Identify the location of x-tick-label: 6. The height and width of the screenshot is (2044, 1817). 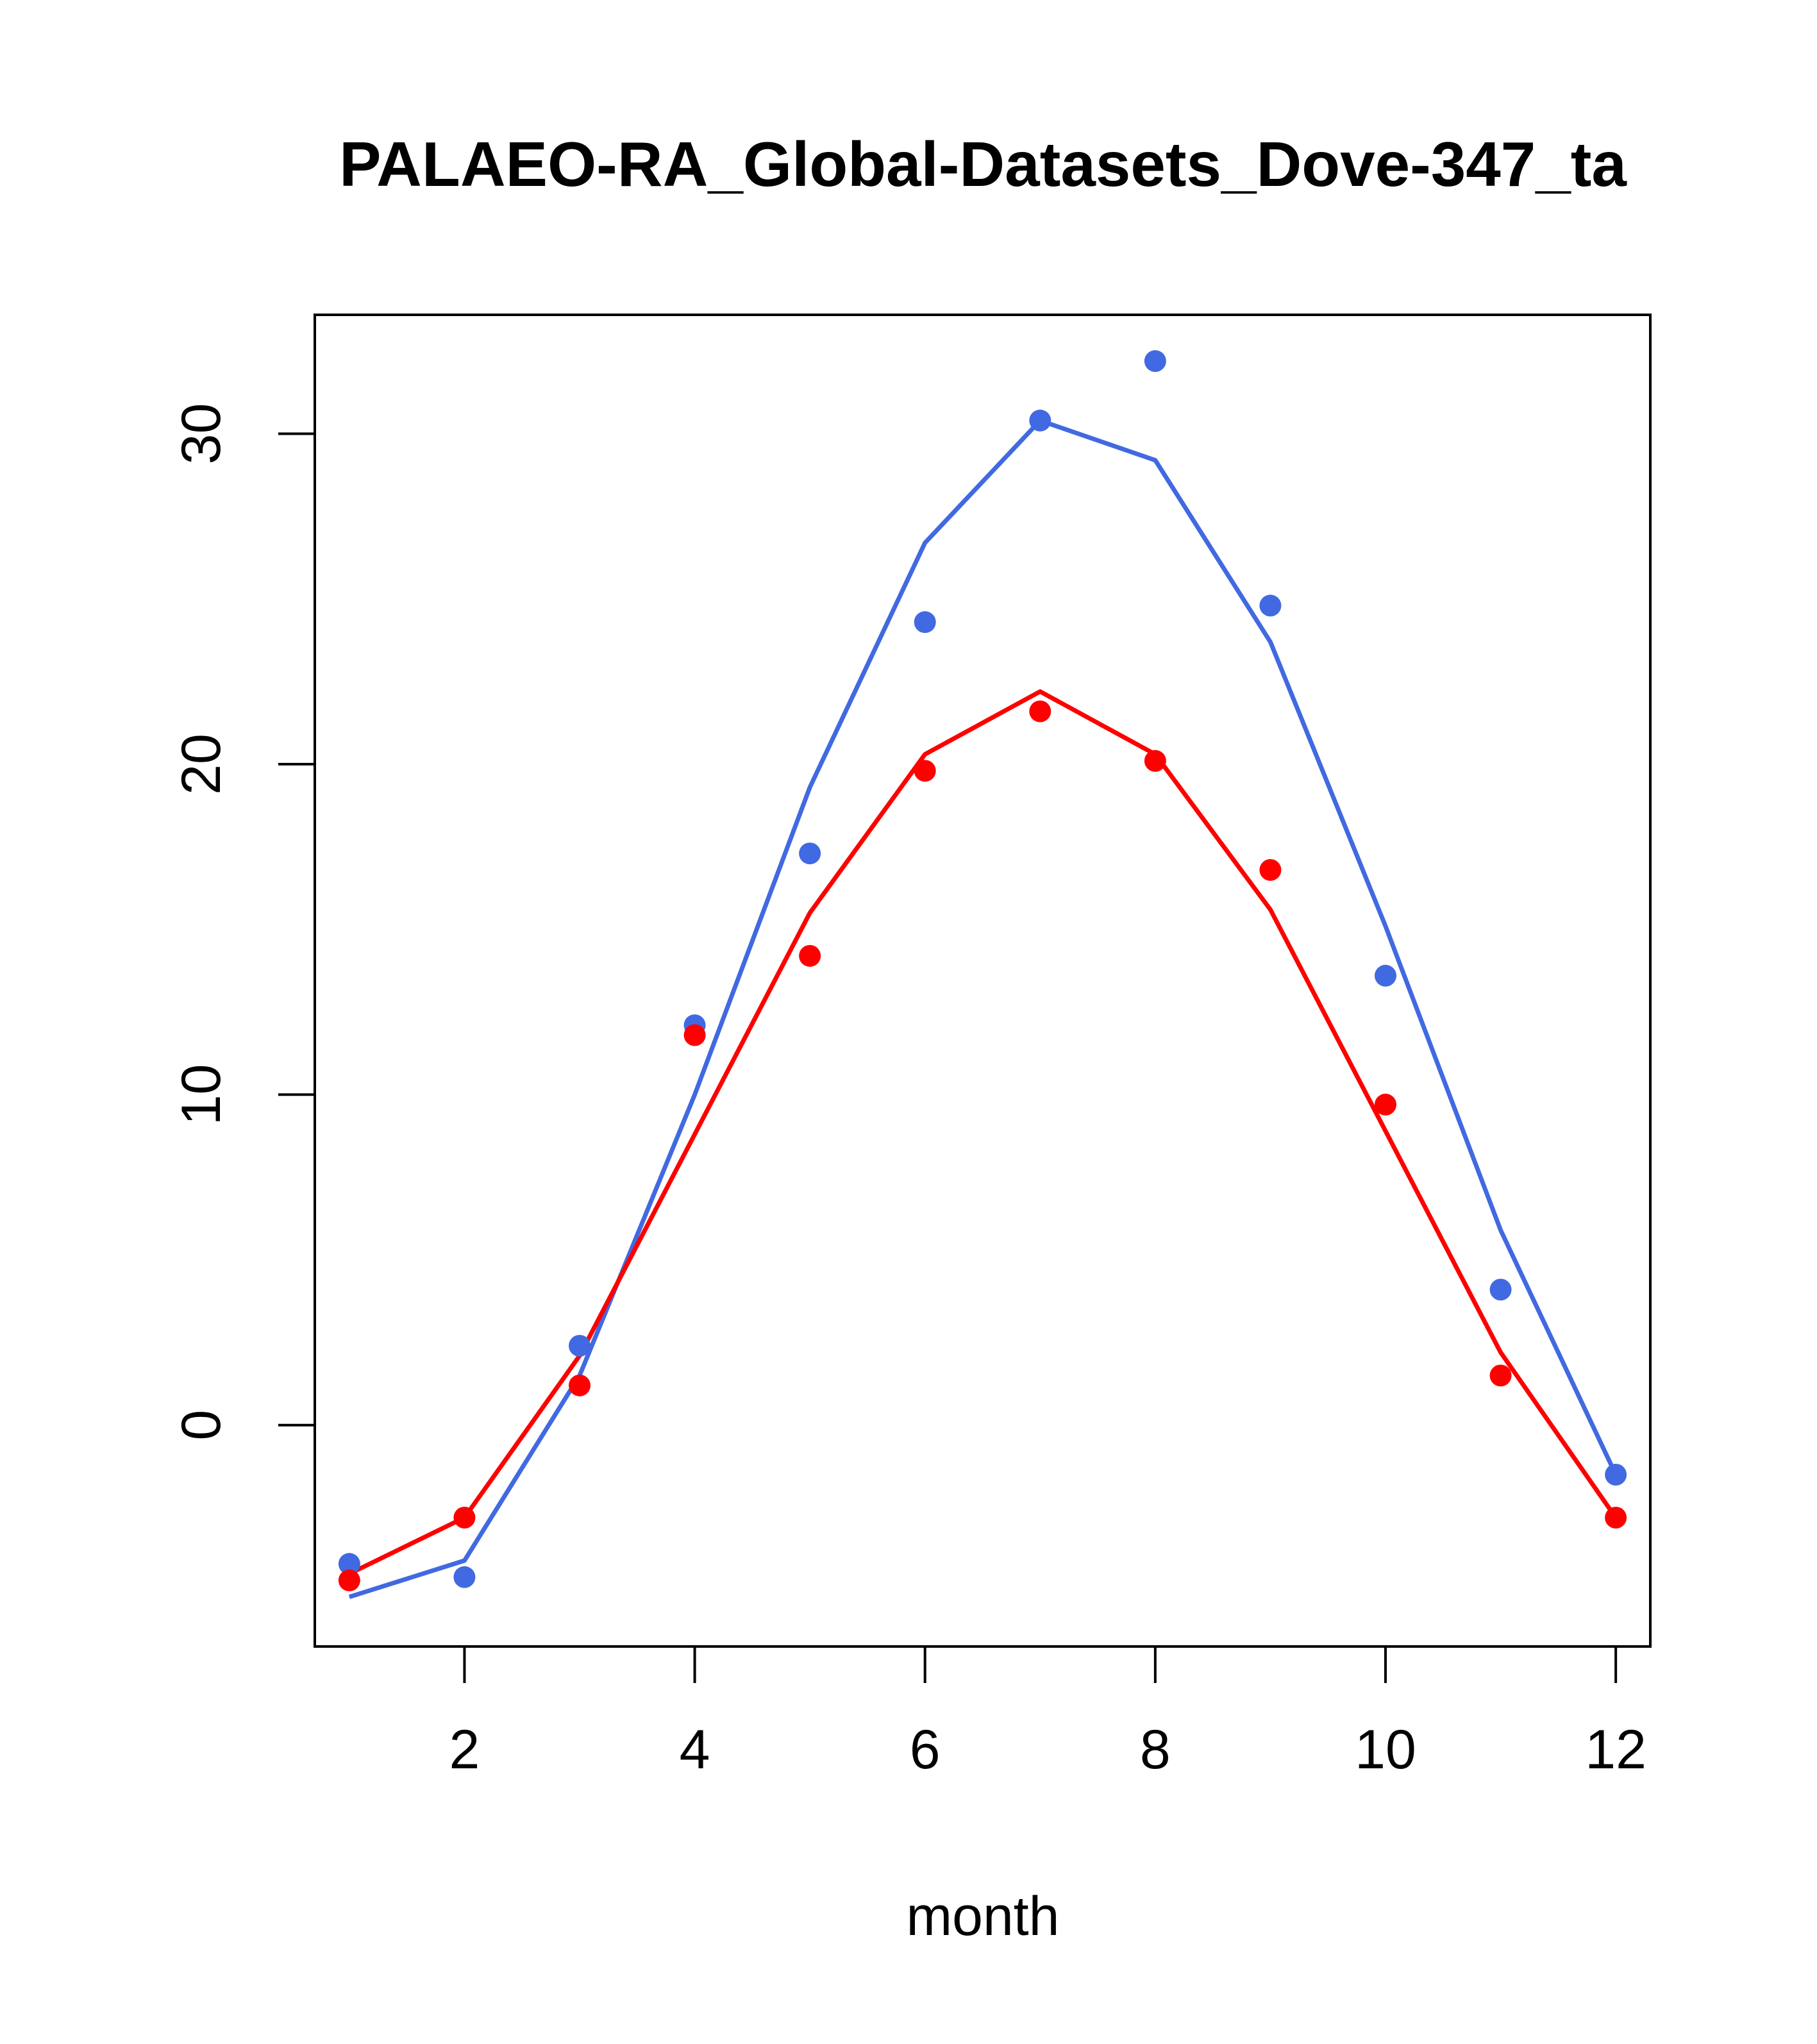
(926, 1750).